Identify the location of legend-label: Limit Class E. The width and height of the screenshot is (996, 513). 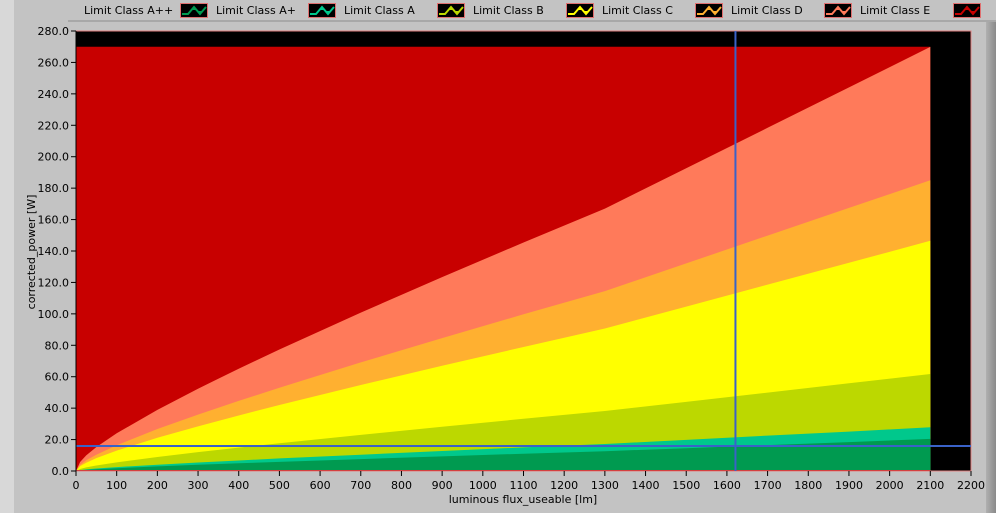
(895, 10).